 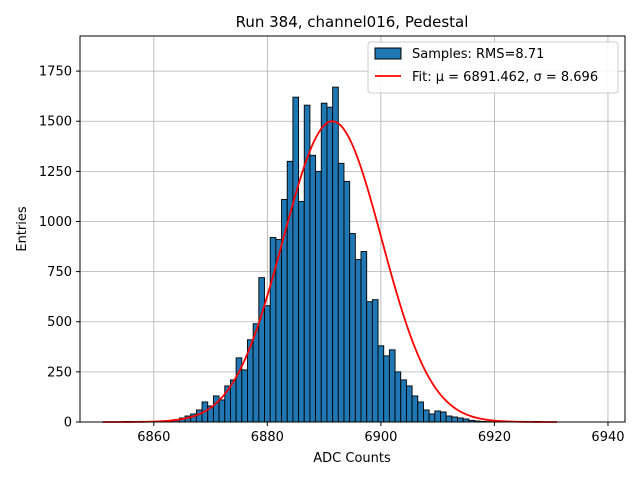 What do you see at coordinates (505, 77) in the screenshot?
I see `legend-label-fit: Fit: μ = 6891.462, σ = 8.696` at bounding box center [505, 77].